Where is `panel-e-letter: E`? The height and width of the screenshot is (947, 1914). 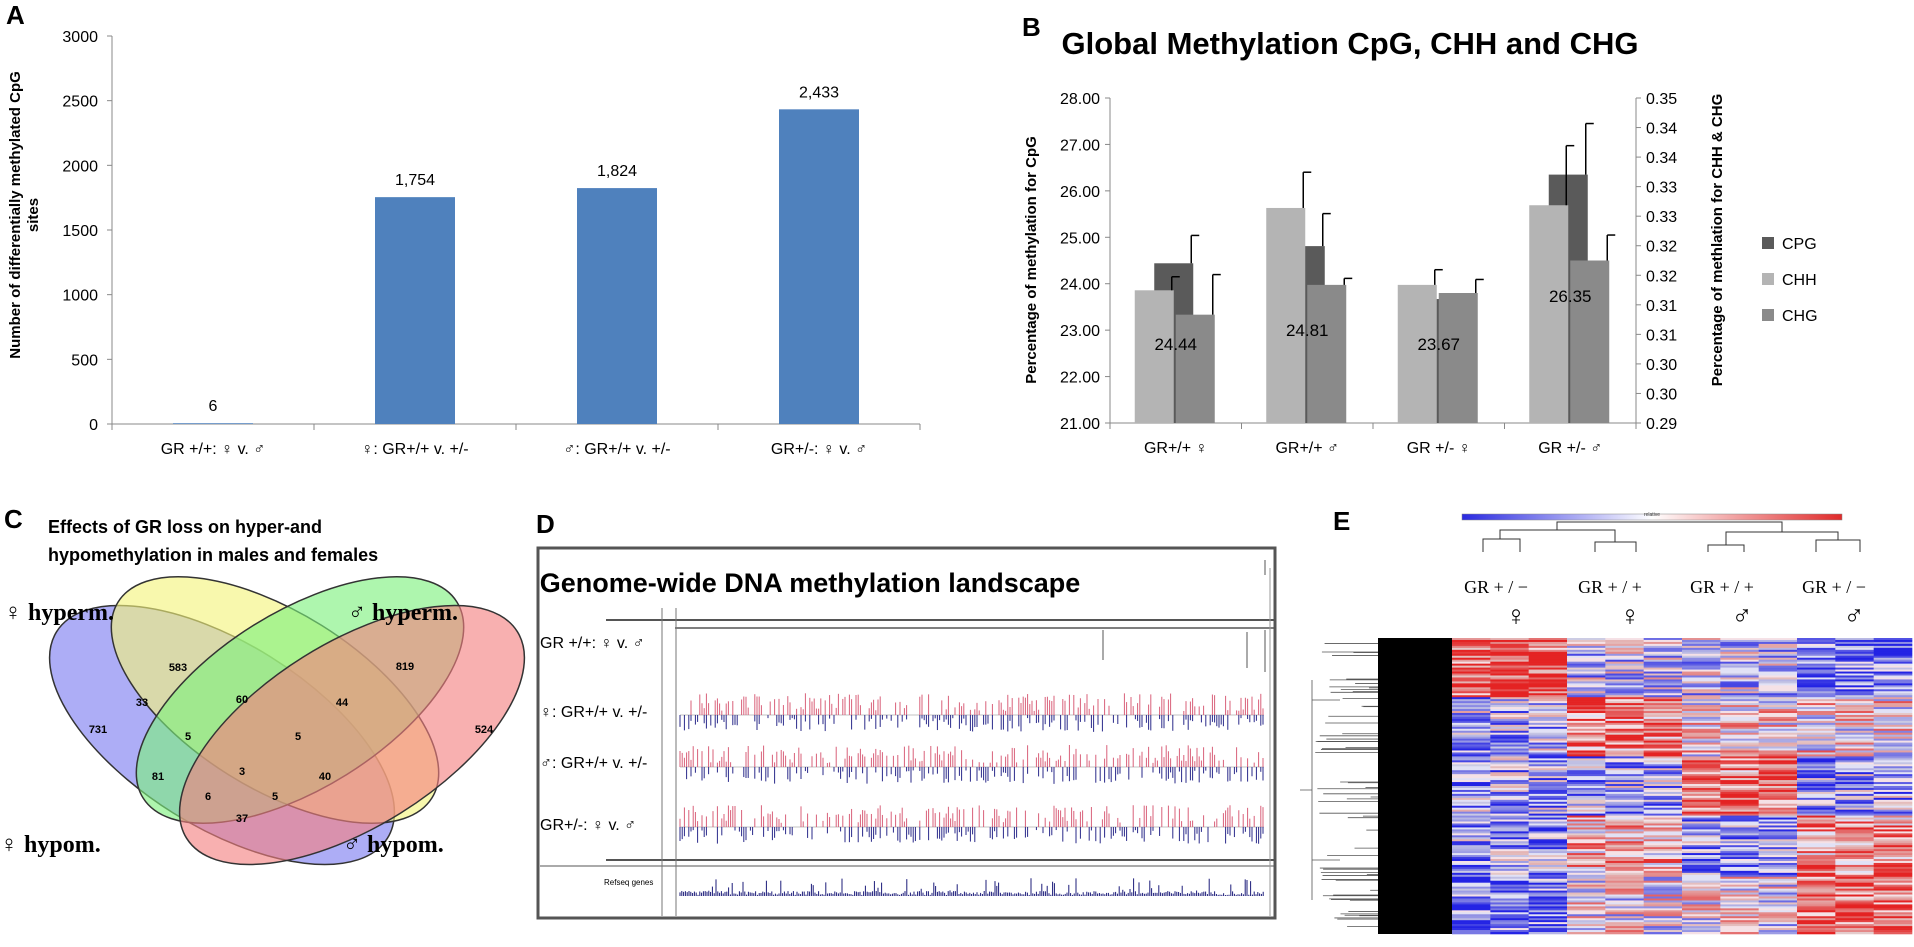
panel-e-letter: E is located at coordinates (1341, 521).